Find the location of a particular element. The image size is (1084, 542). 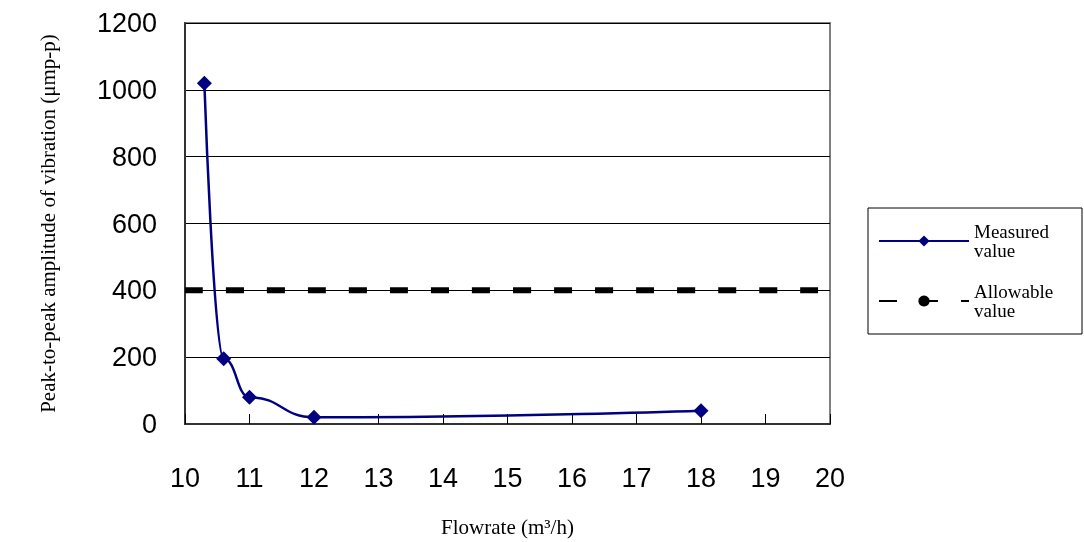

x-tick-label: 18 is located at coordinates (701, 477).